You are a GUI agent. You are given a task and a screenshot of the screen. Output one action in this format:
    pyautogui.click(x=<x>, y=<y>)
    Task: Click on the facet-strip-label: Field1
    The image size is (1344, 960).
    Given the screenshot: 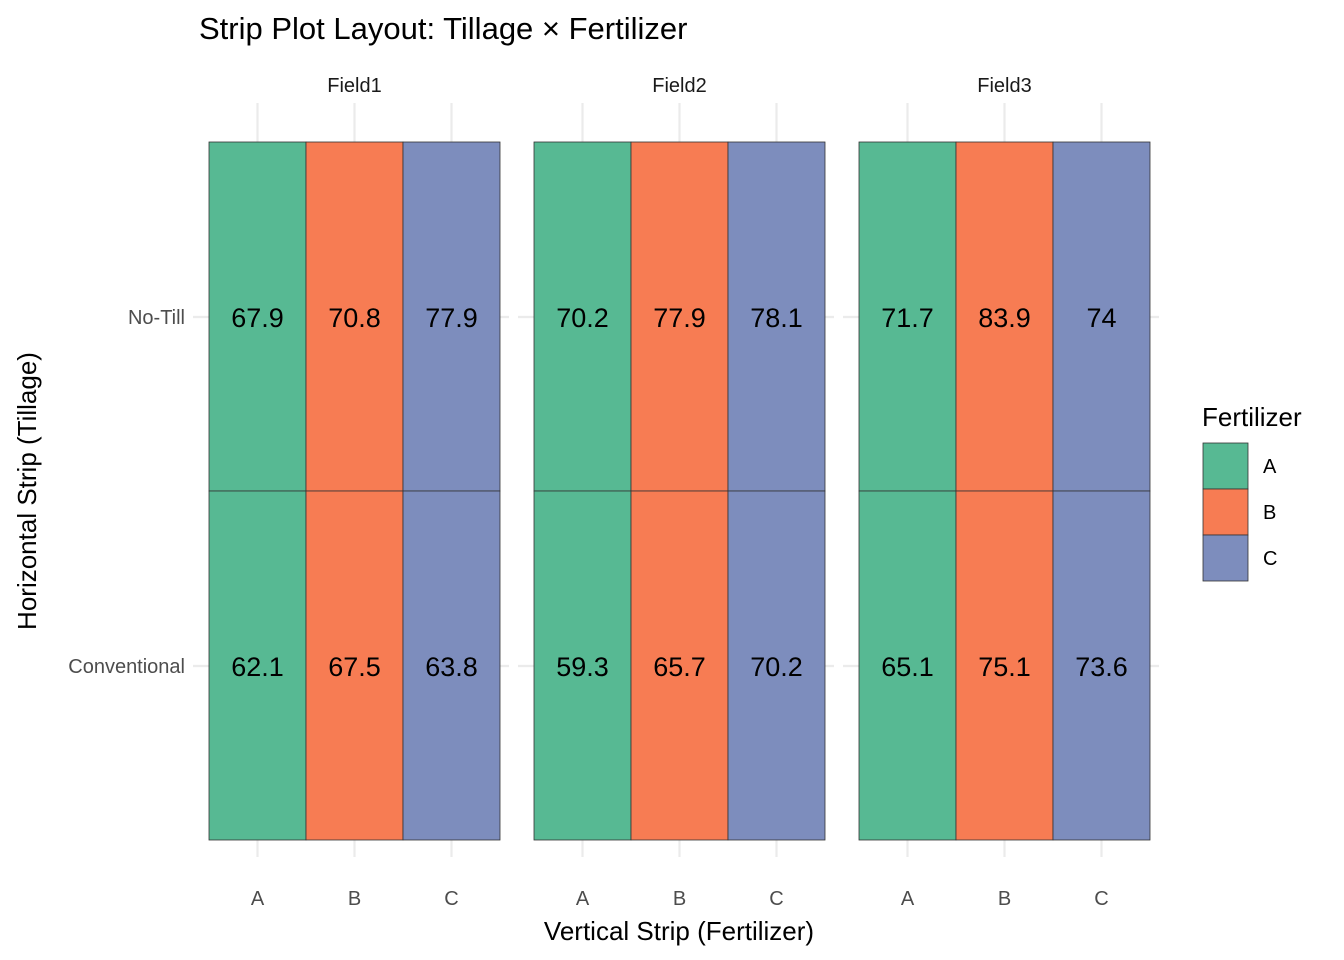 What is the action you would take?
    pyautogui.click(x=354, y=86)
    